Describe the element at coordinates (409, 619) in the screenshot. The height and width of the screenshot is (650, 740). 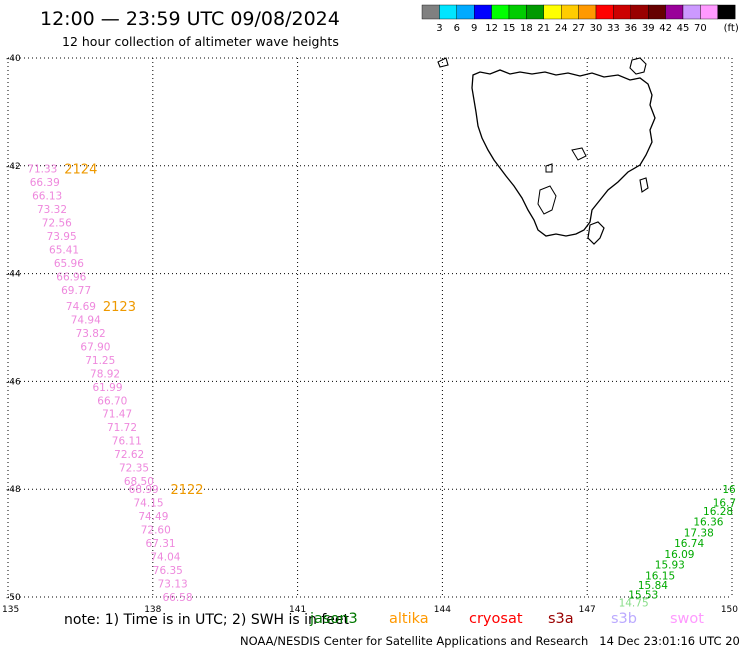
I see `satellite-legend-item: altika` at that location.